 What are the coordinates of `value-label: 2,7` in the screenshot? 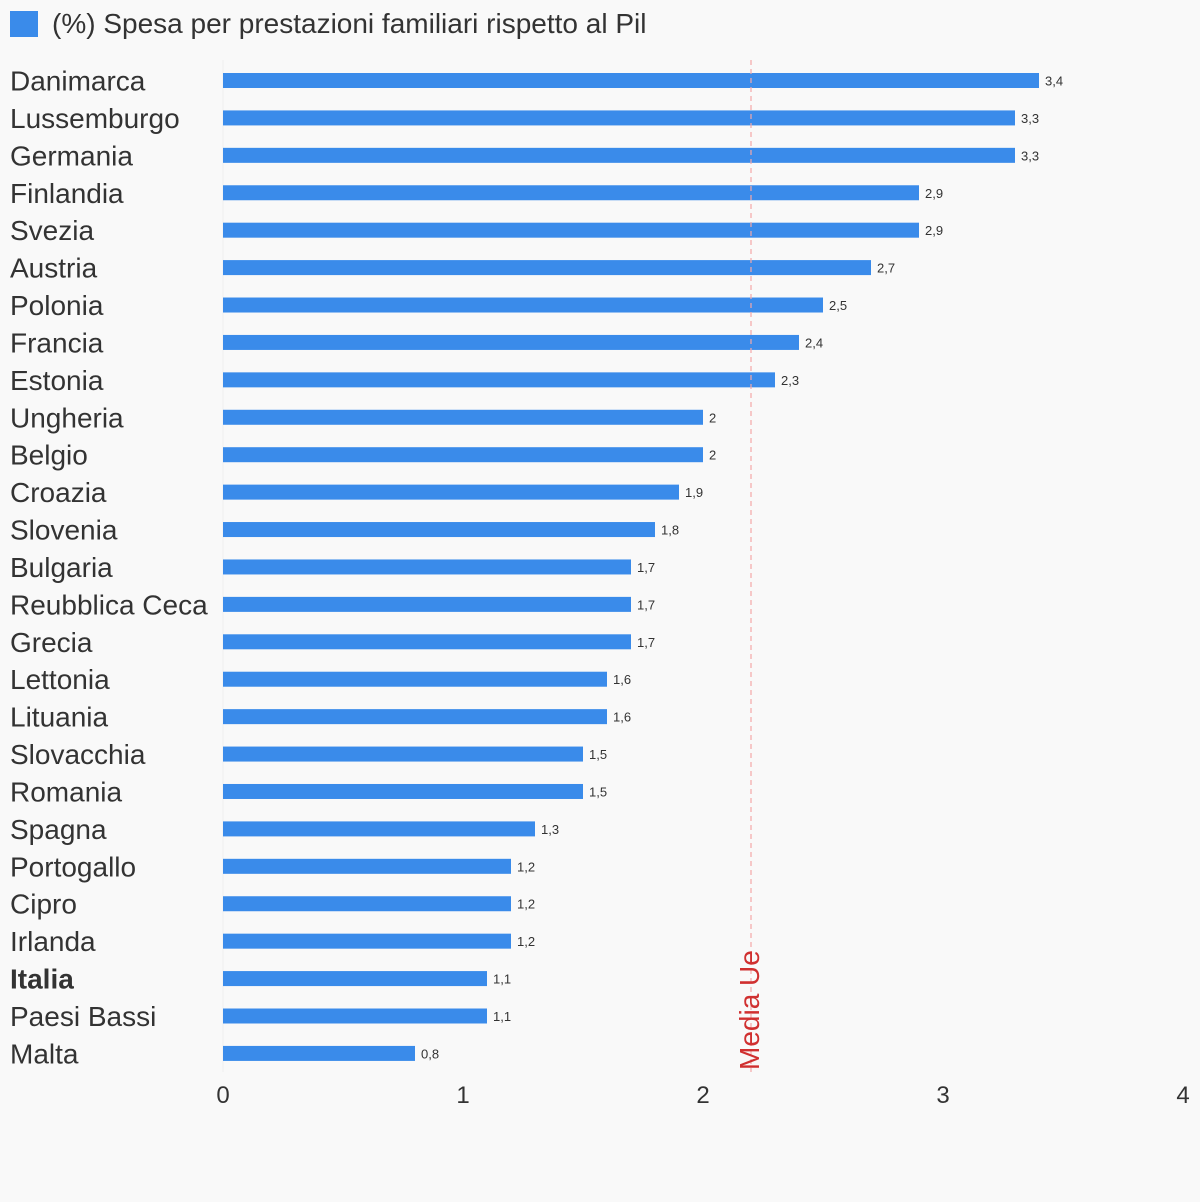 It's located at (886, 268).